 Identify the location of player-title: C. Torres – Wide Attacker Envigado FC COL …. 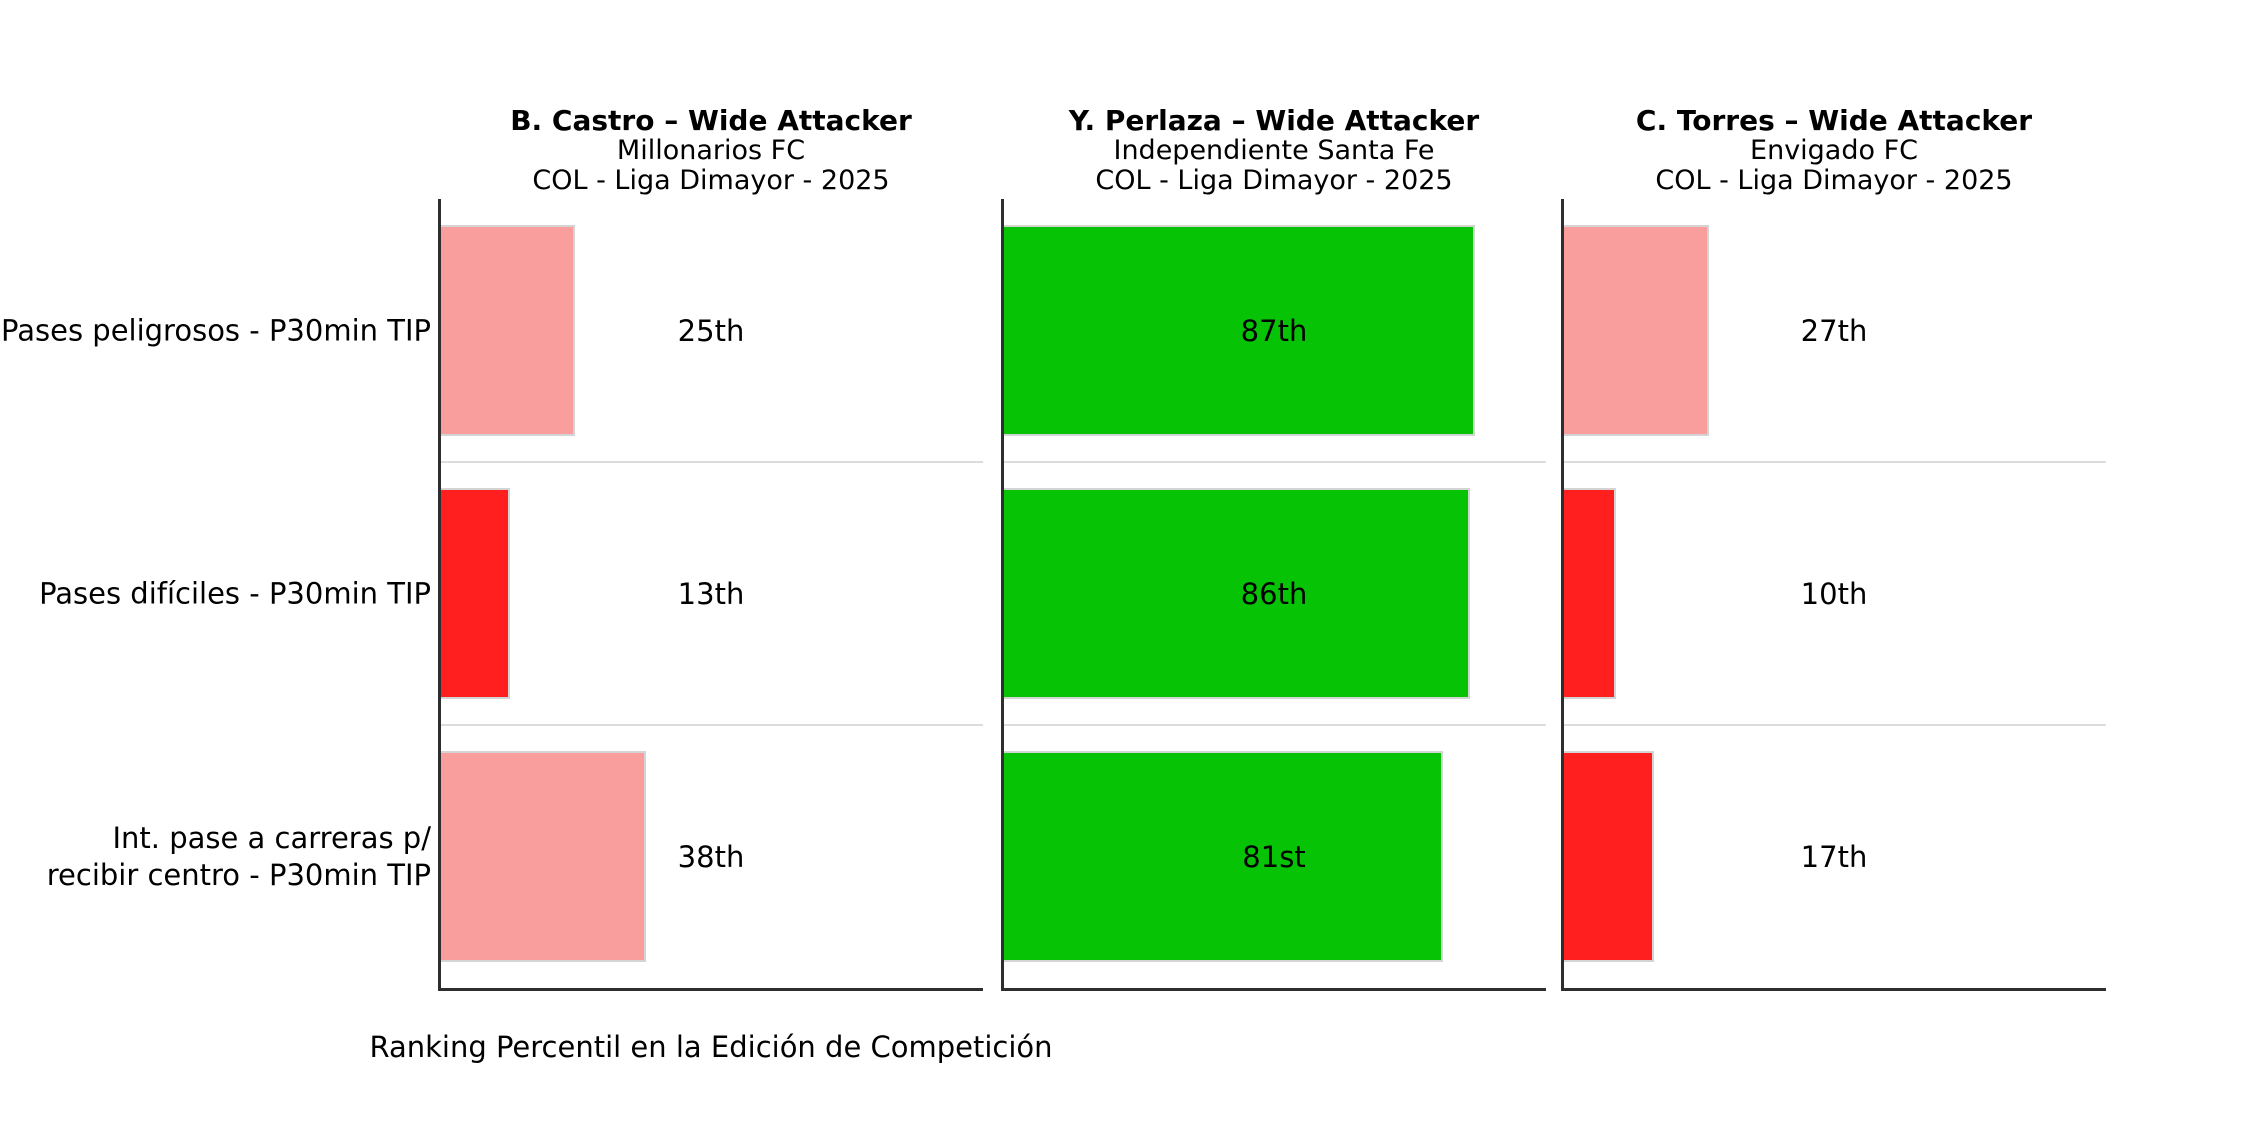
(1834, 151).